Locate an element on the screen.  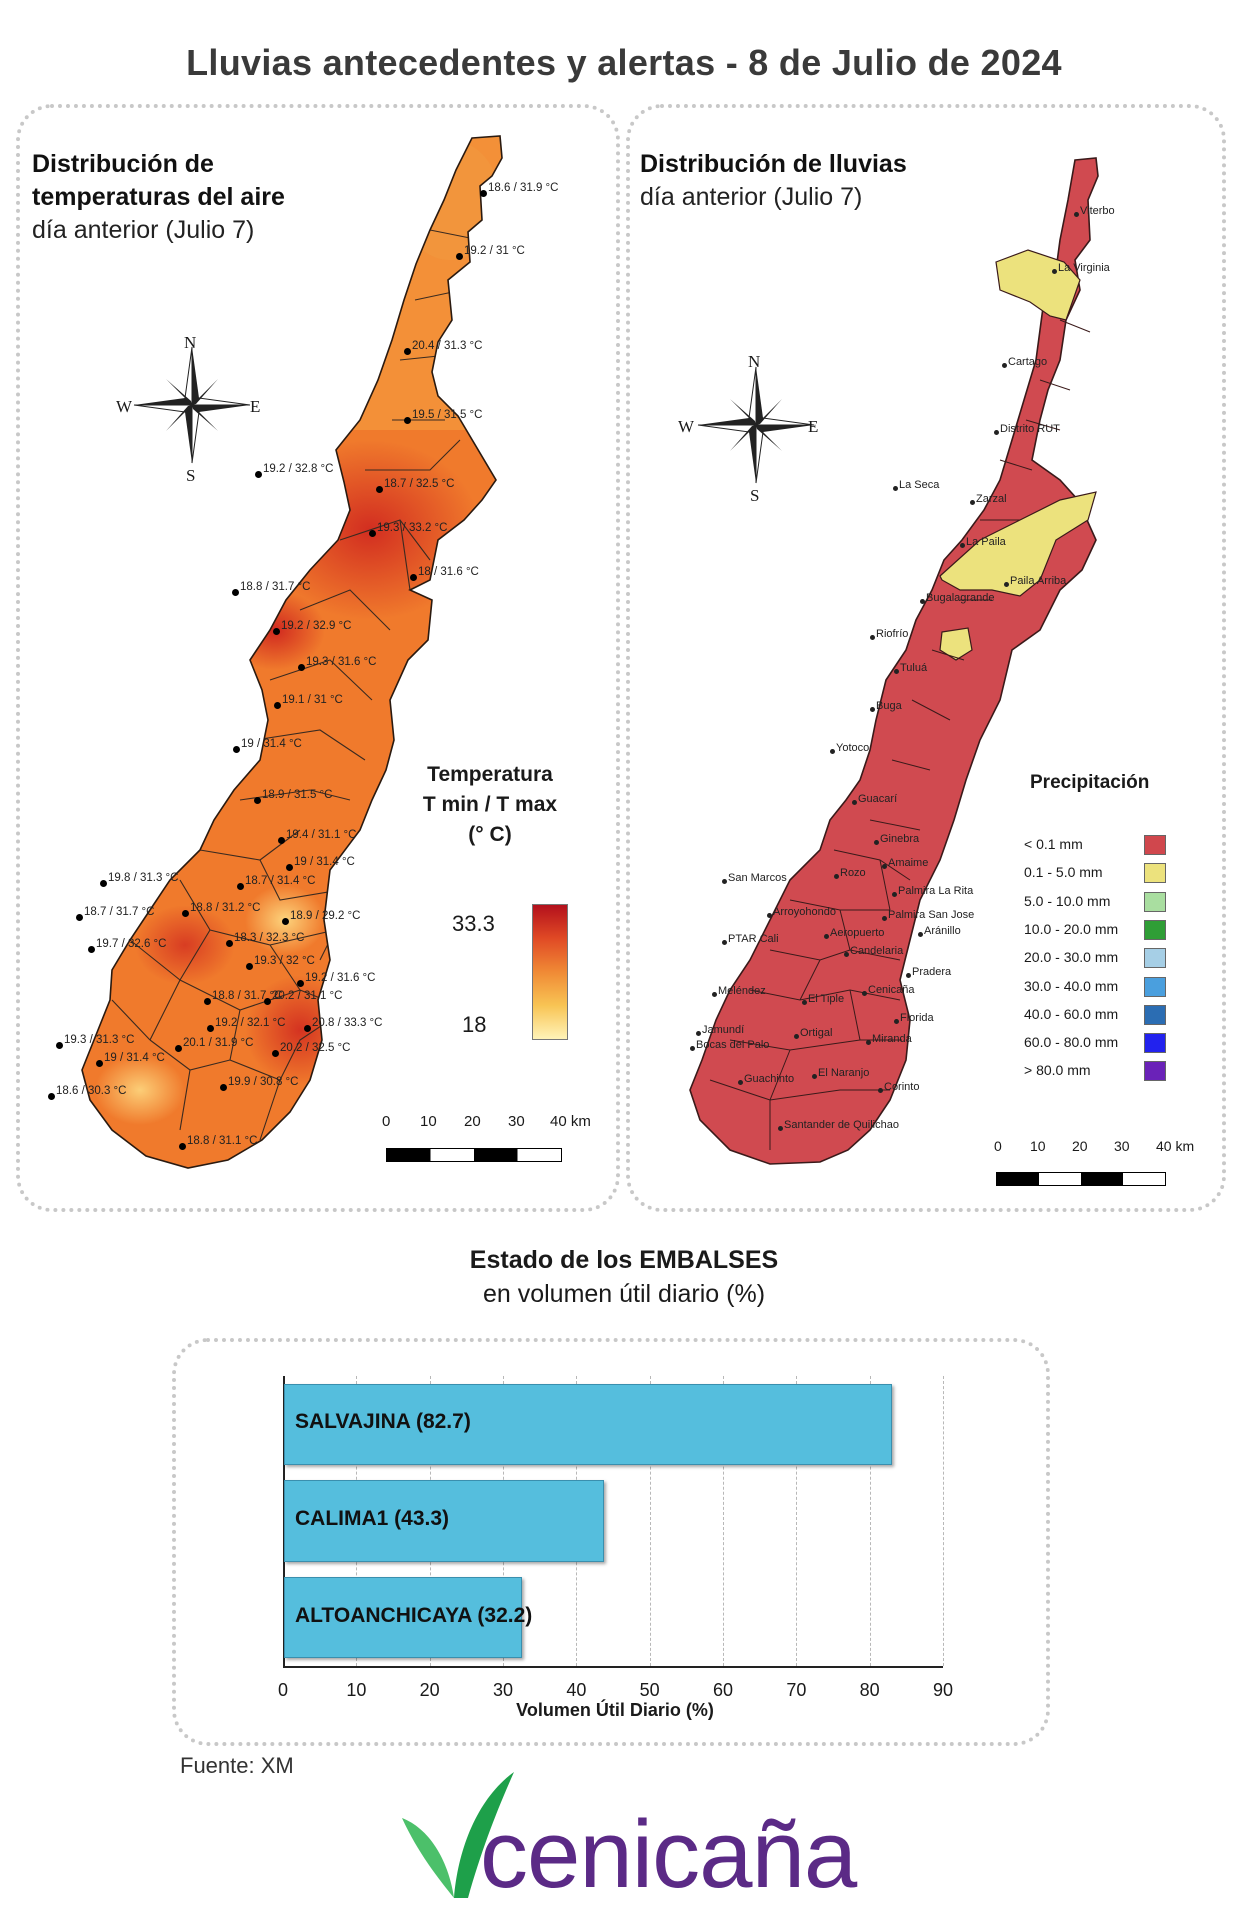
station-label: 18.3 / 32.3 °C is located at coordinates (269, 938).